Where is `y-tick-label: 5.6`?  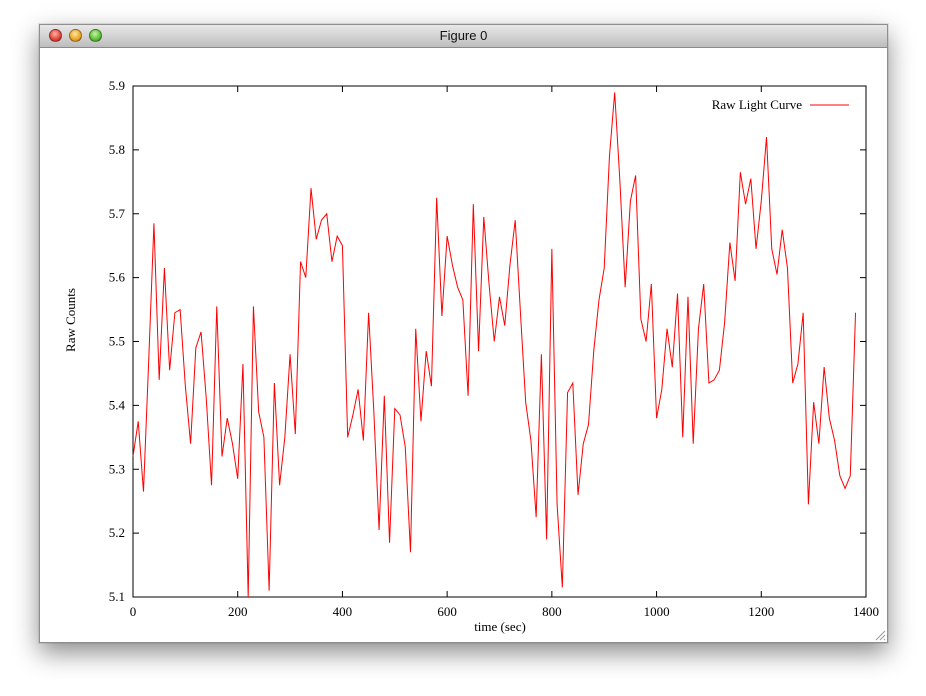
y-tick-label: 5.6 is located at coordinates (117, 277).